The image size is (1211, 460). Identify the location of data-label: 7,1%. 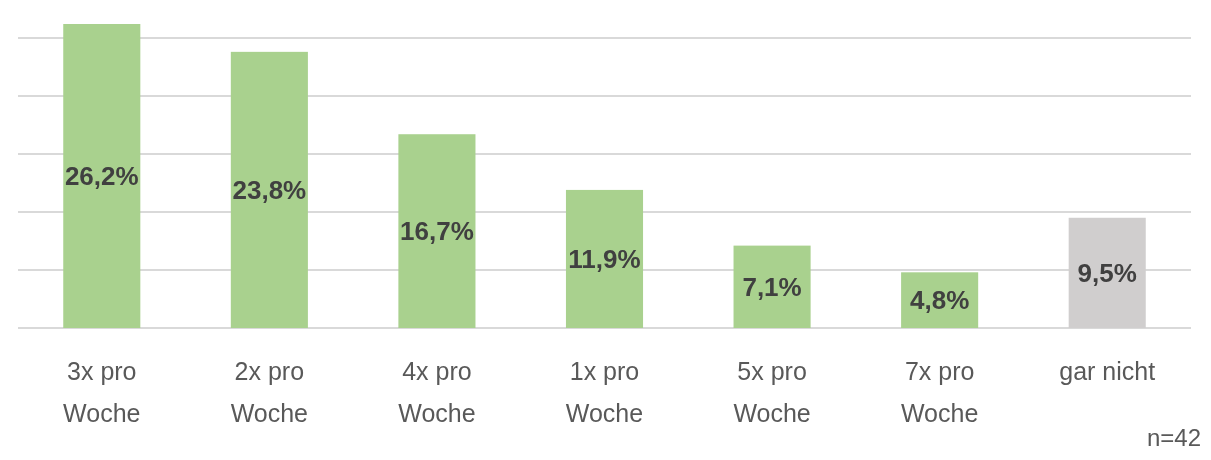
(772, 286).